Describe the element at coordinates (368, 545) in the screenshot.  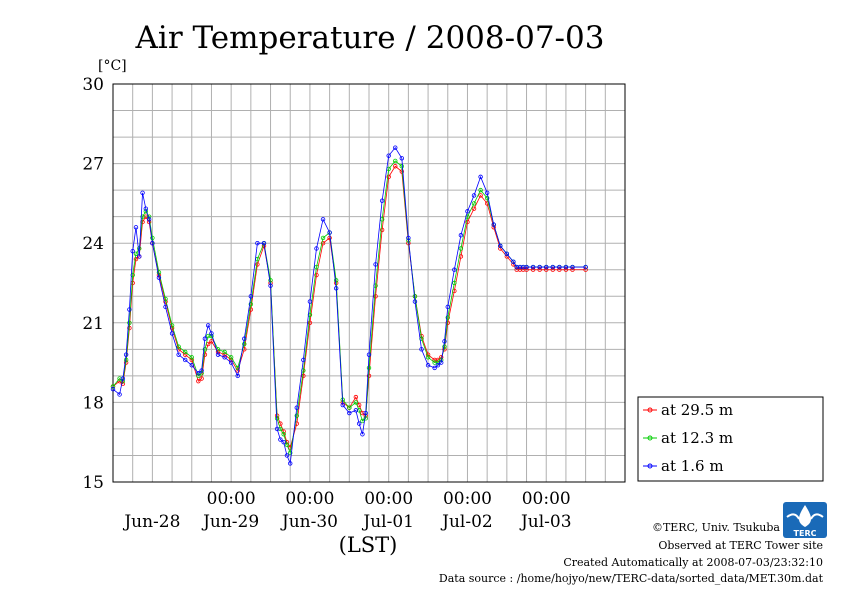
I see `x-axis-label: (LST)` at that location.